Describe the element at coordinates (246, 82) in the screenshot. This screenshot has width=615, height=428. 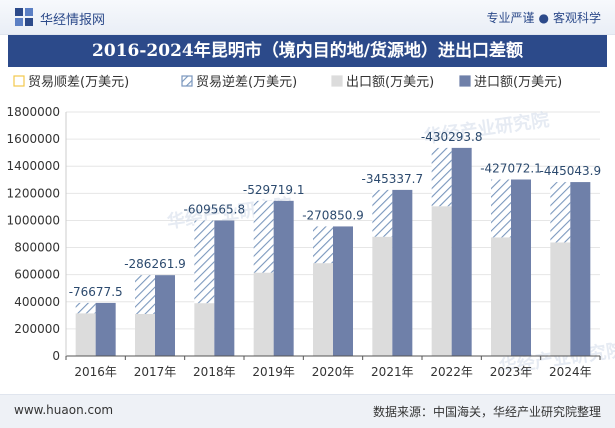
I see `legend-label: 贸易逆差(万美元)` at that location.